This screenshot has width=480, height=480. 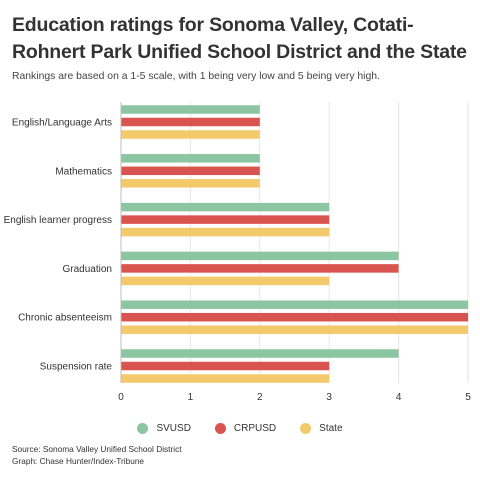 What do you see at coordinates (62, 123) in the screenshot?
I see `category-label-0: English/Language Arts` at bounding box center [62, 123].